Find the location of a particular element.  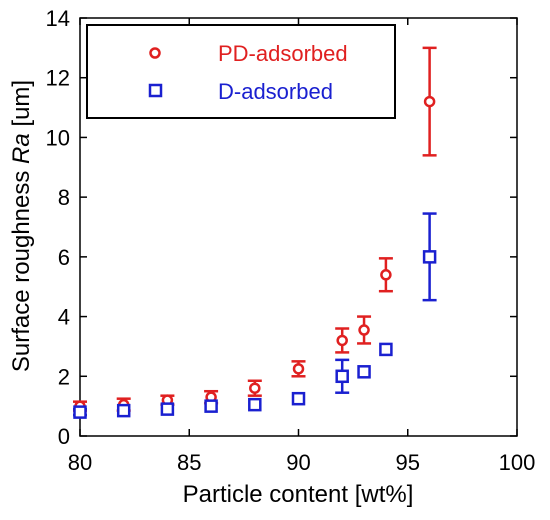

legend-box is located at coordinates (241, 71).